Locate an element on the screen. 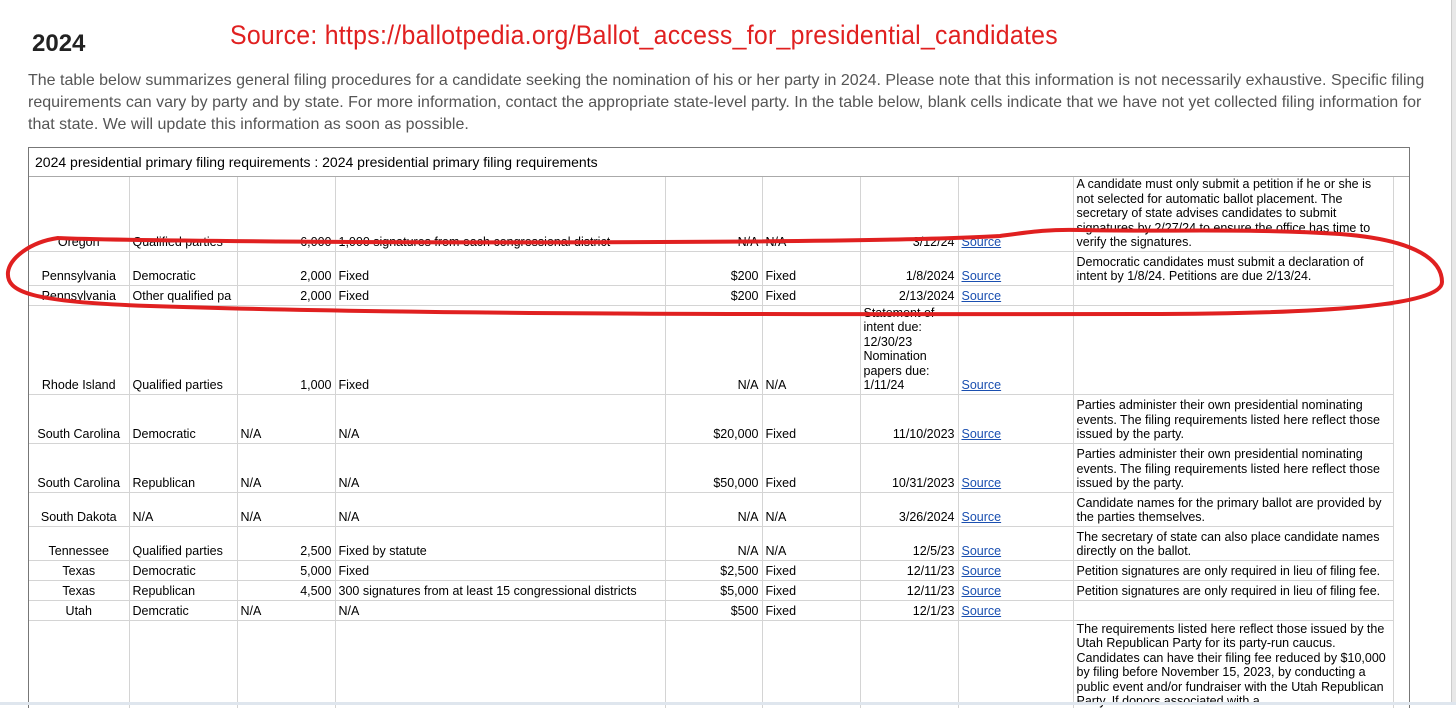  state-cell: Oregon is located at coordinates (79, 214).